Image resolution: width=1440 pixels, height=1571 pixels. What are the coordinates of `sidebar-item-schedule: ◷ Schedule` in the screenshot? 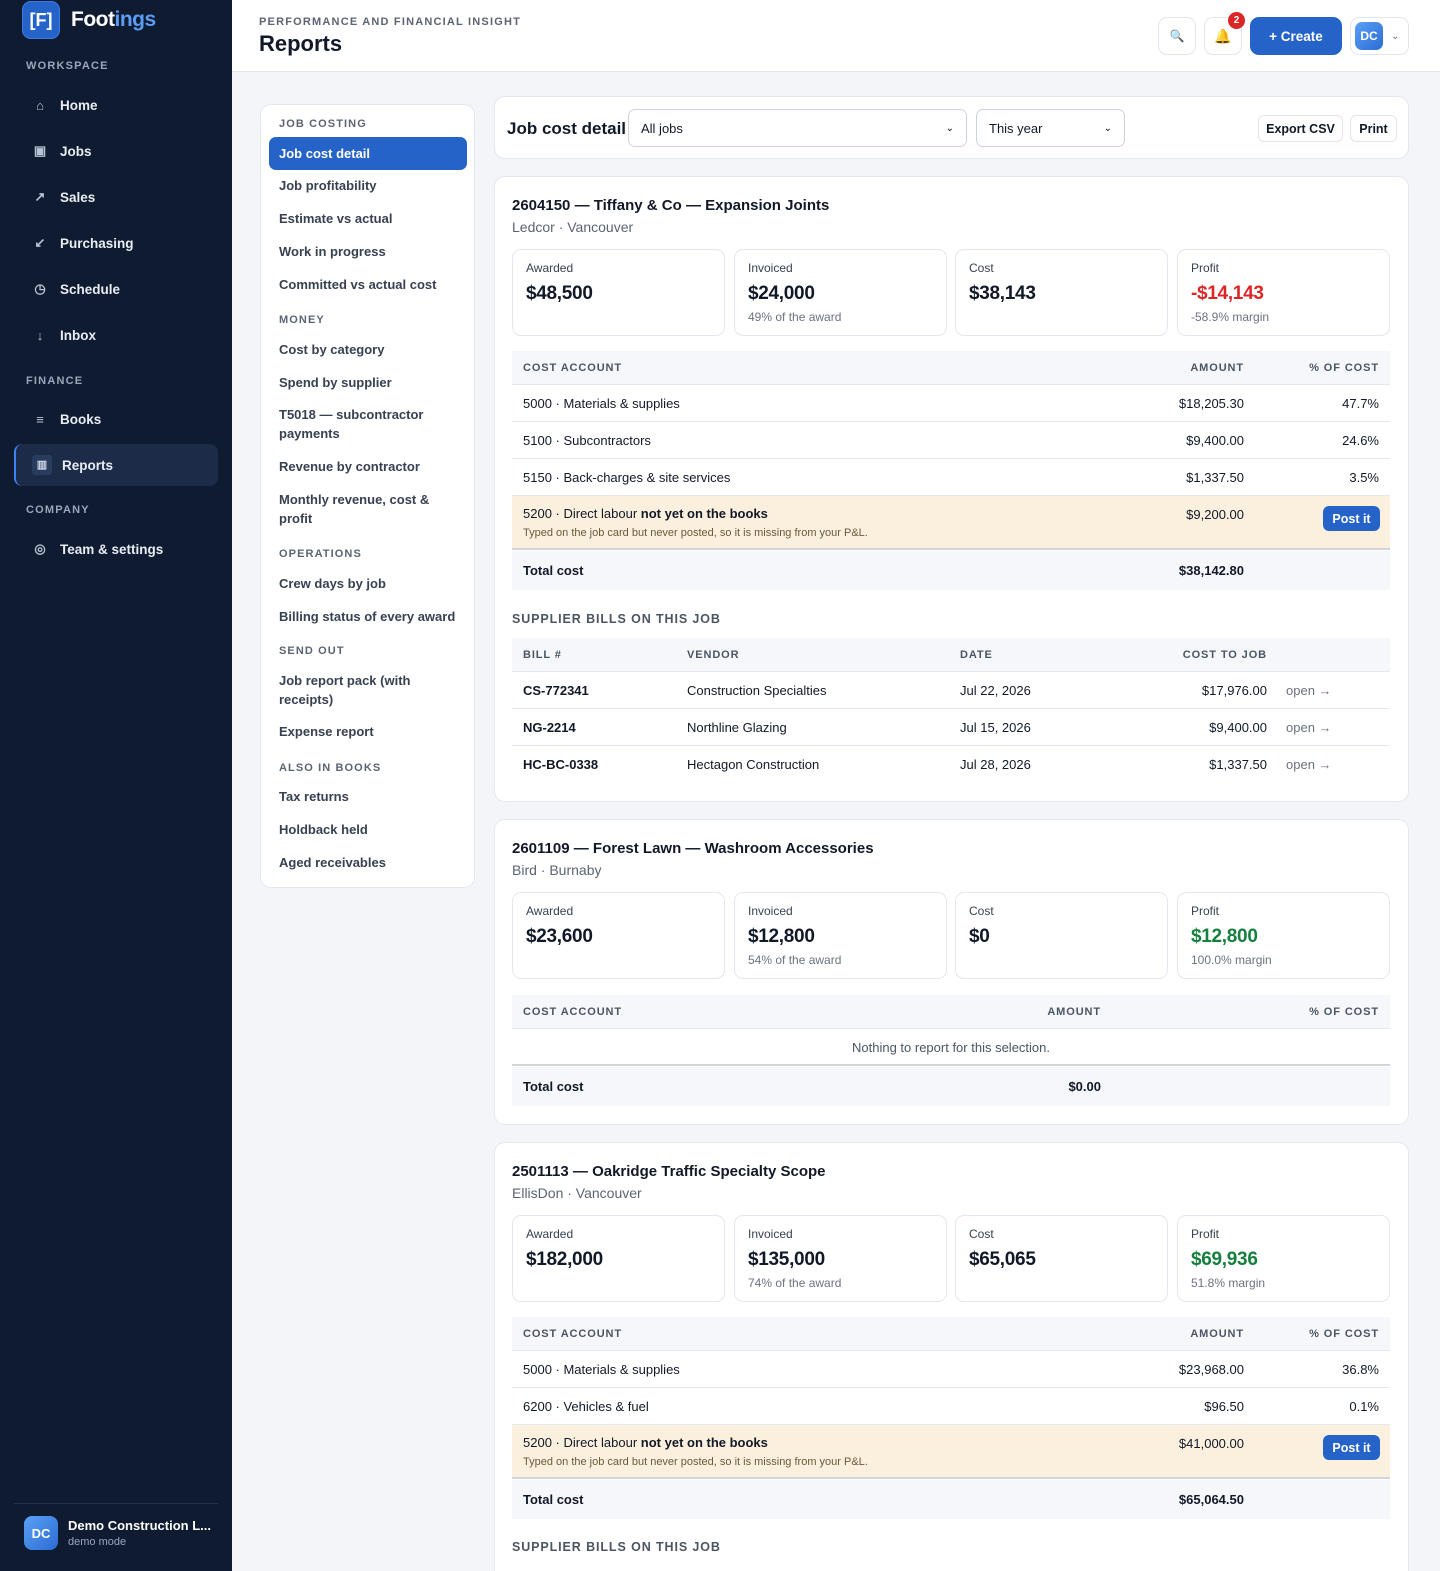 It's located at (116, 289).